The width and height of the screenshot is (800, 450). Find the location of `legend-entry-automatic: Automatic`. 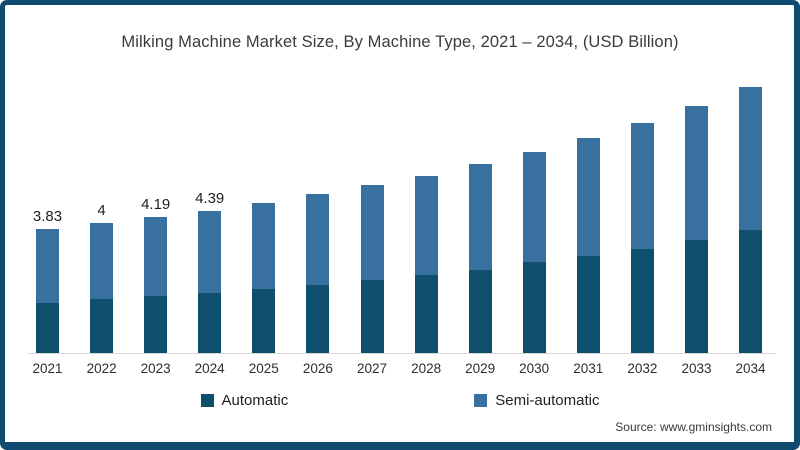

legend-entry-automatic: Automatic is located at coordinates (244, 400).